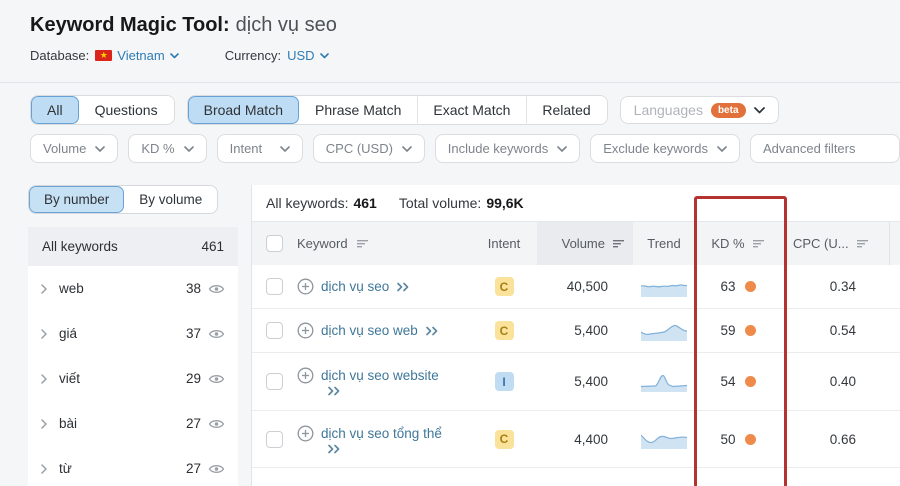  Describe the element at coordinates (243, 110) in the screenshot. I see `tab-broad-match: Broad Match` at that location.